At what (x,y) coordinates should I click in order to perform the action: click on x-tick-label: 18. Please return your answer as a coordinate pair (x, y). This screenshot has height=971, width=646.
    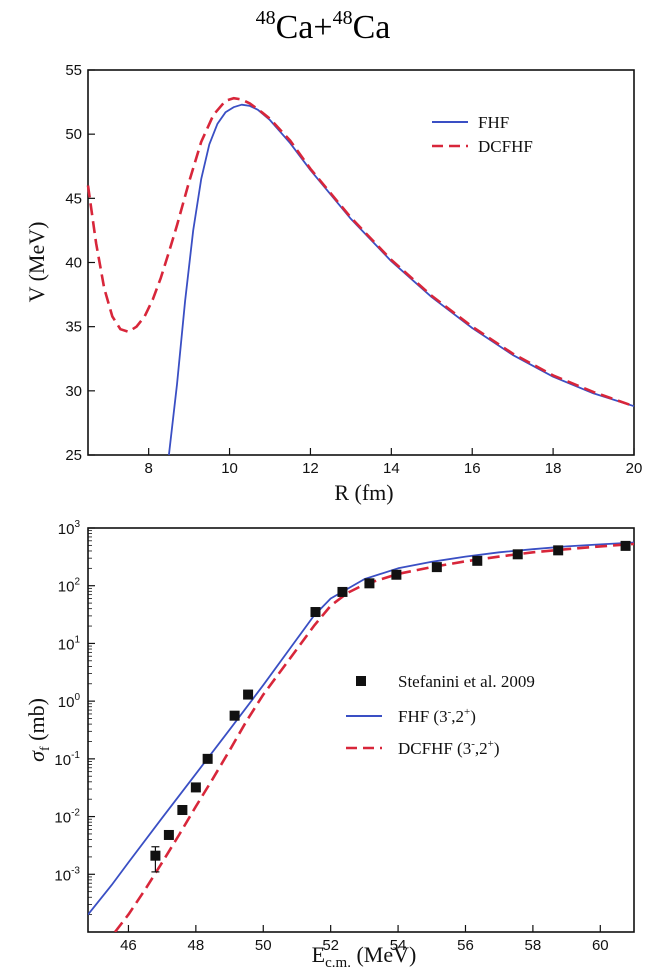
    Looking at the image, I should click on (553, 468).